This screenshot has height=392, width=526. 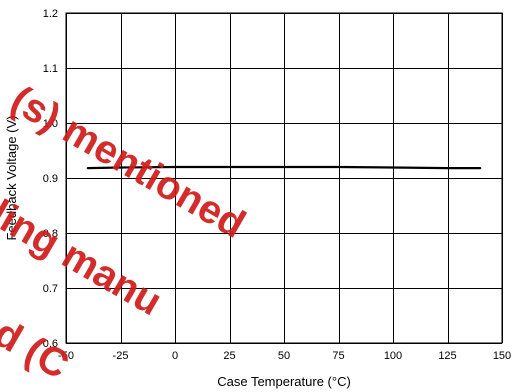 I want to click on y-tick-label: 1.0, so click(x=50, y=124).